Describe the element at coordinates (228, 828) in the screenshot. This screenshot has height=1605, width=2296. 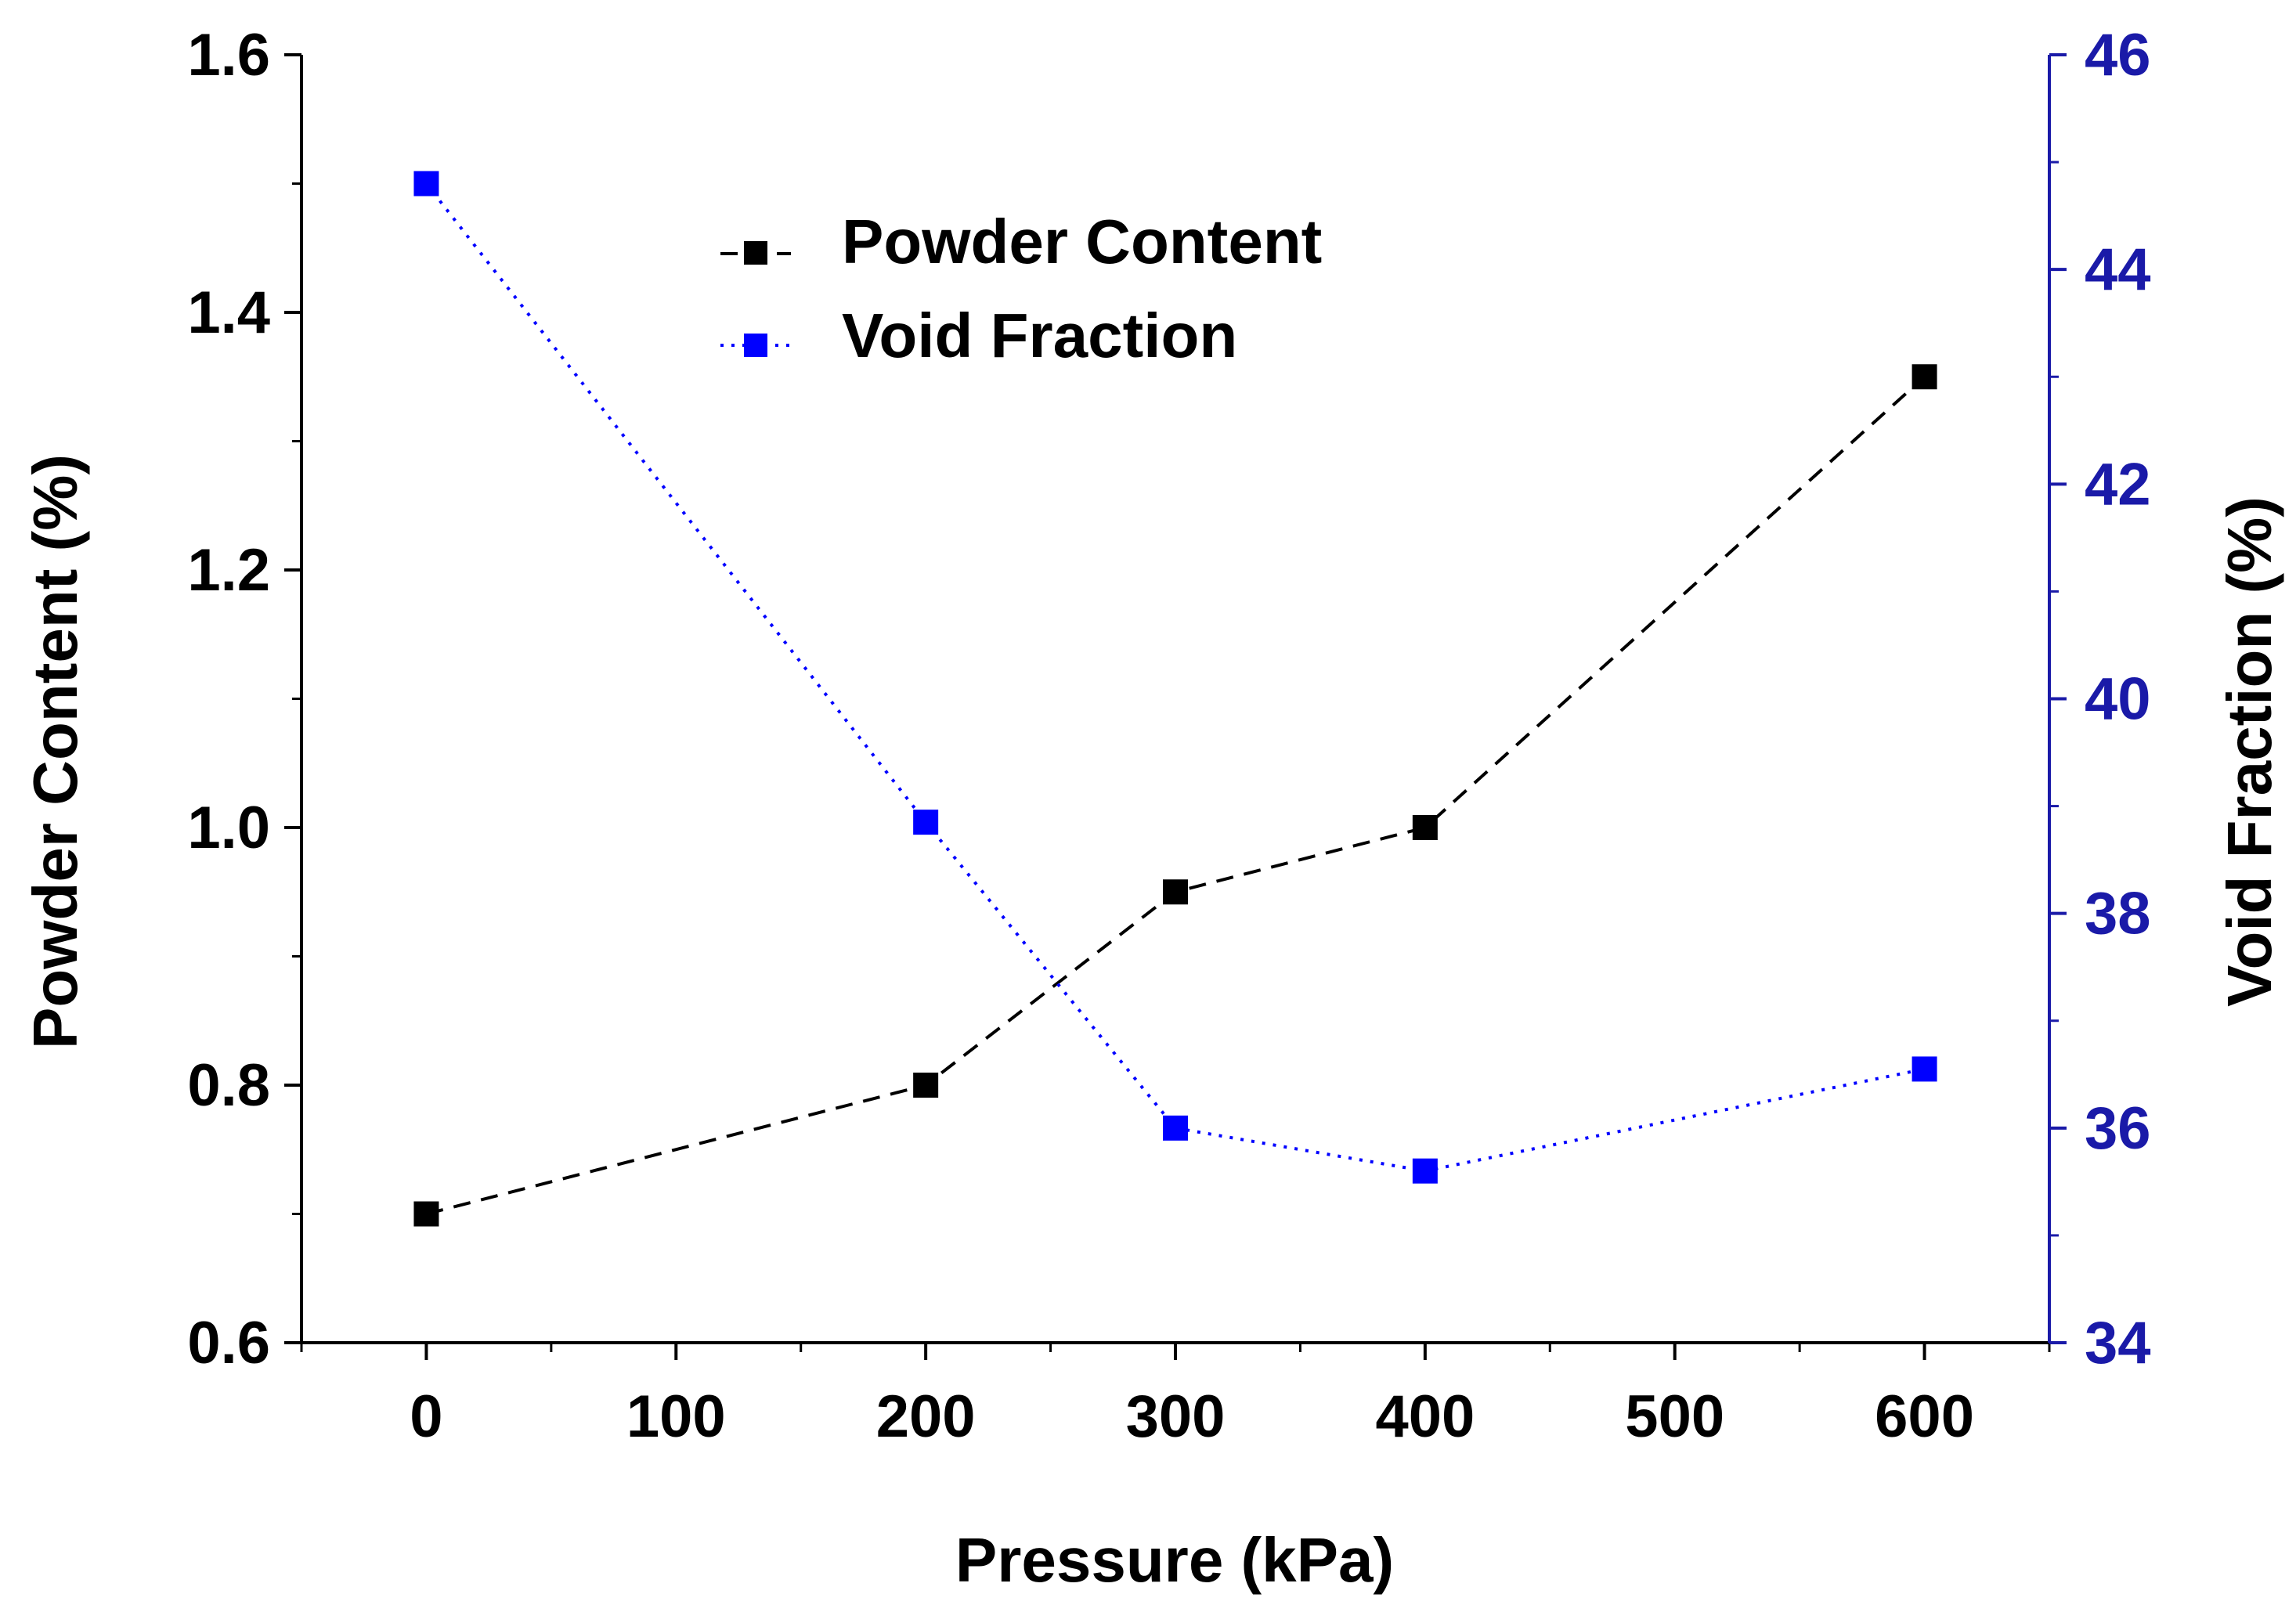
I see `y-tick-label: 1.0` at that location.